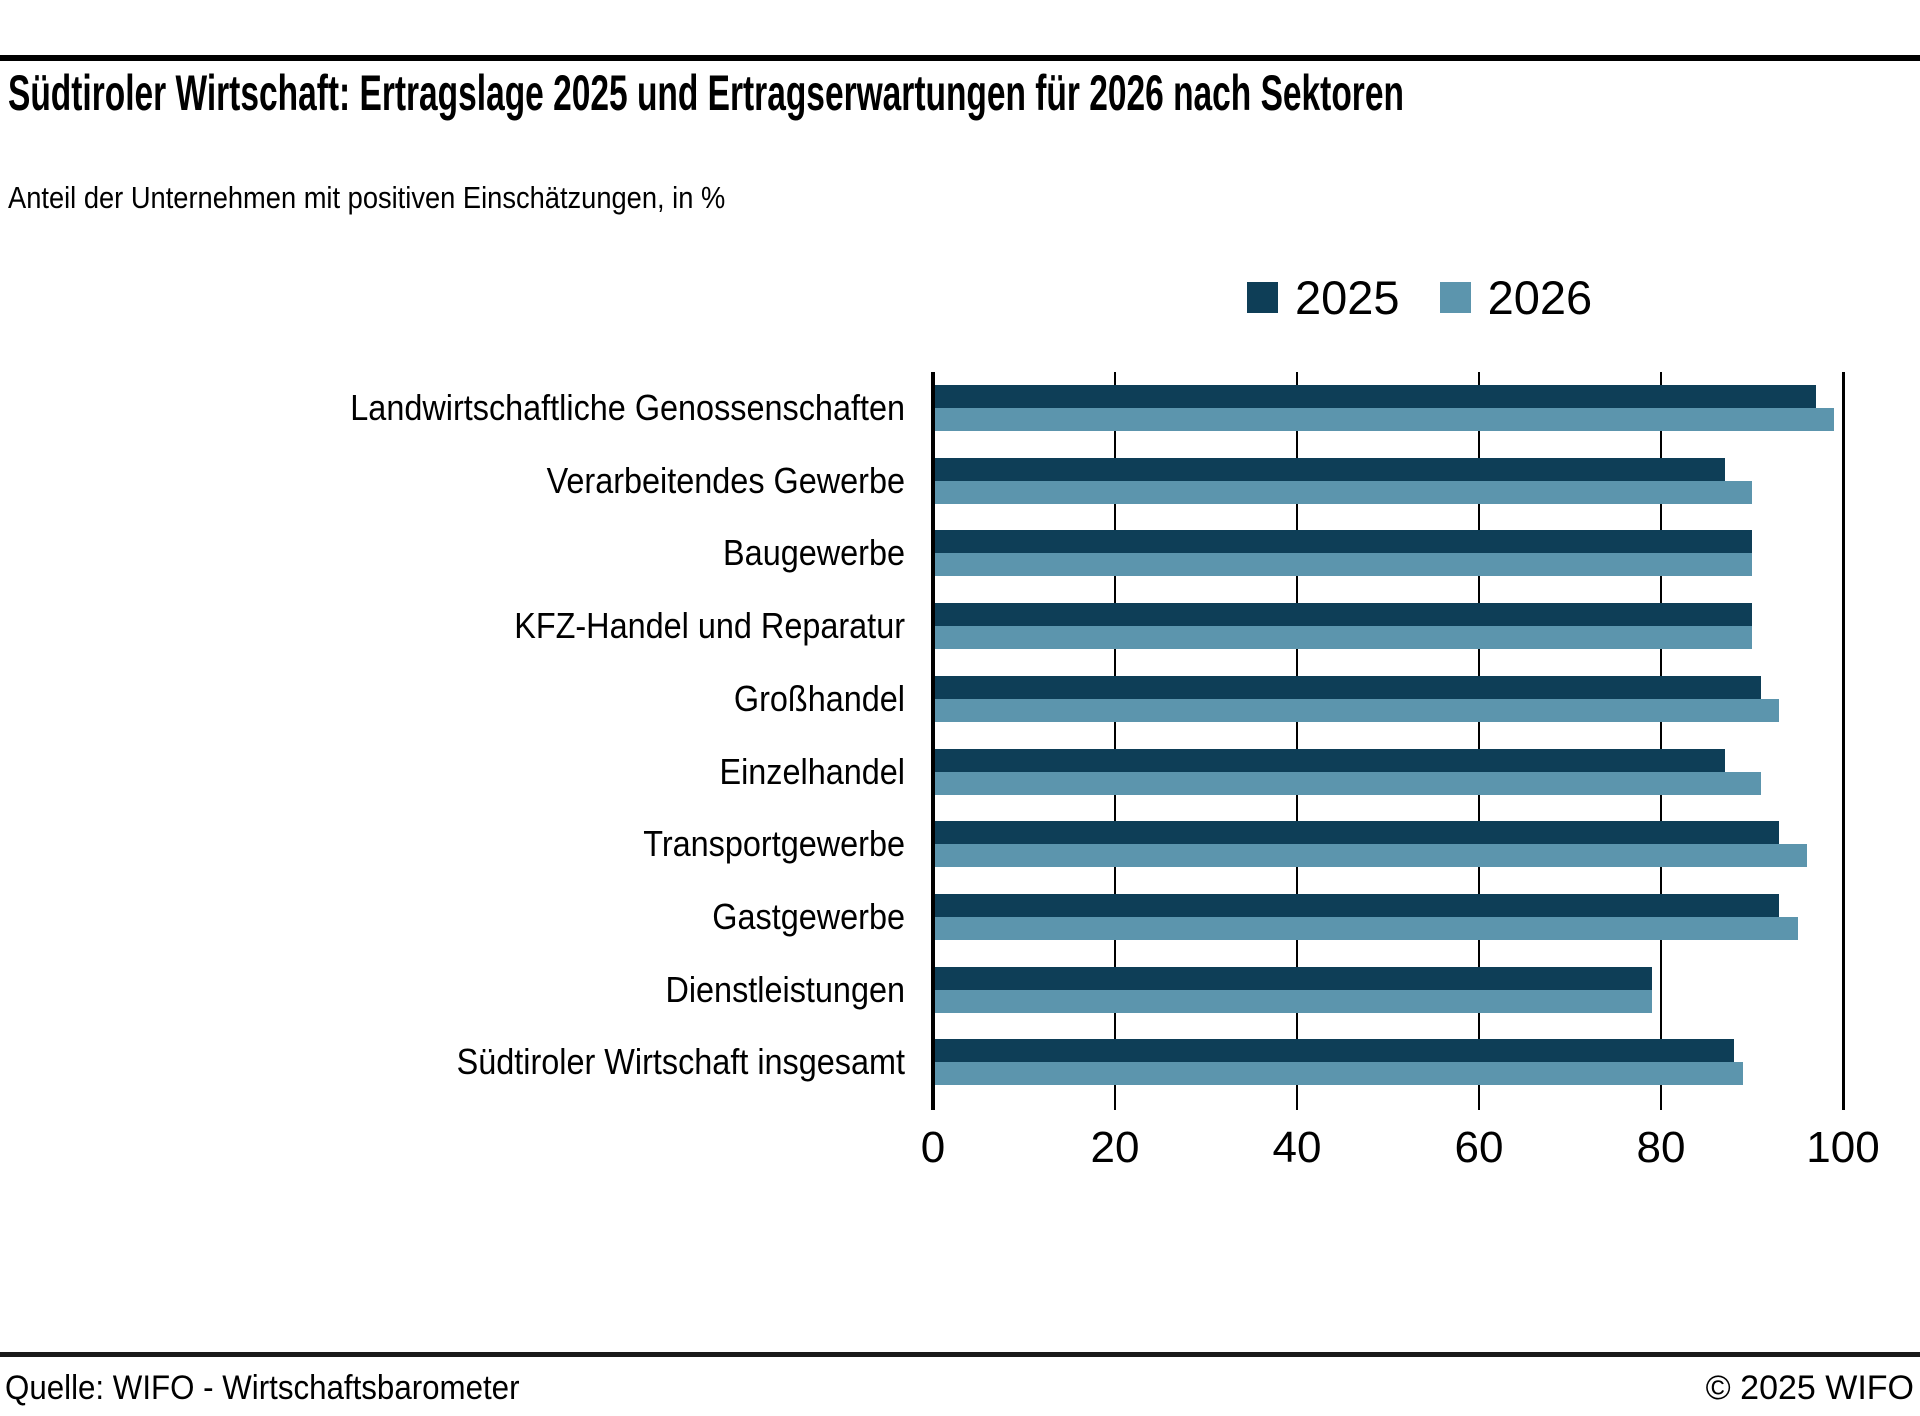 Image resolution: width=1920 pixels, height=1416 pixels. What do you see at coordinates (960, 1354) in the screenshot?
I see `bottom-rule` at bounding box center [960, 1354].